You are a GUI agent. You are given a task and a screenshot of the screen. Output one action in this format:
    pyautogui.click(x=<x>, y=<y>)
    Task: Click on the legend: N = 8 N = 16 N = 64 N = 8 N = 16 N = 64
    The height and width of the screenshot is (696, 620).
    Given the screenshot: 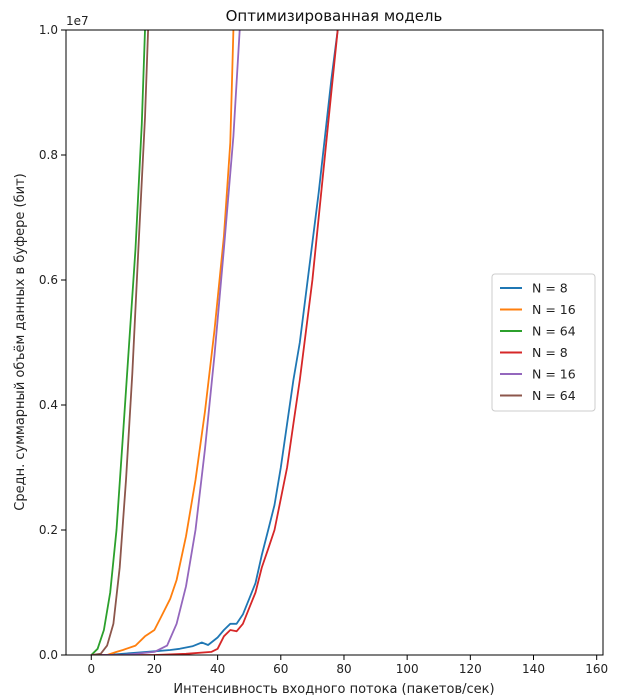 What is the action you would take?
    pyautogui.click(x=543, y=342)
    